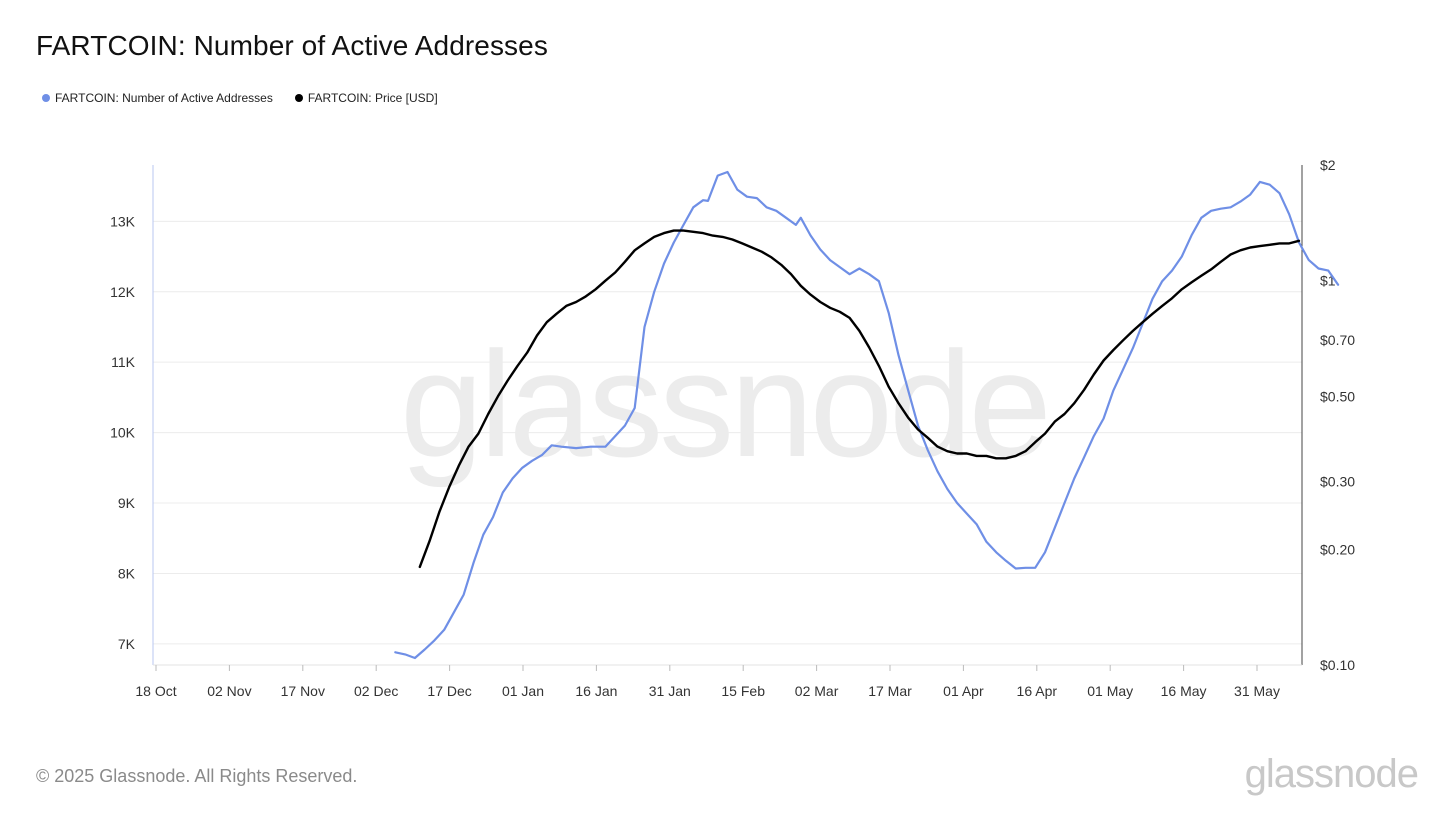 Image resolution: width=1456 pixels, height=819 pixels. What do you see at coordinates (449, 691) in the screenshot?
I see `x-tick-label: 17 Dec` at bounding box center [449, 691].